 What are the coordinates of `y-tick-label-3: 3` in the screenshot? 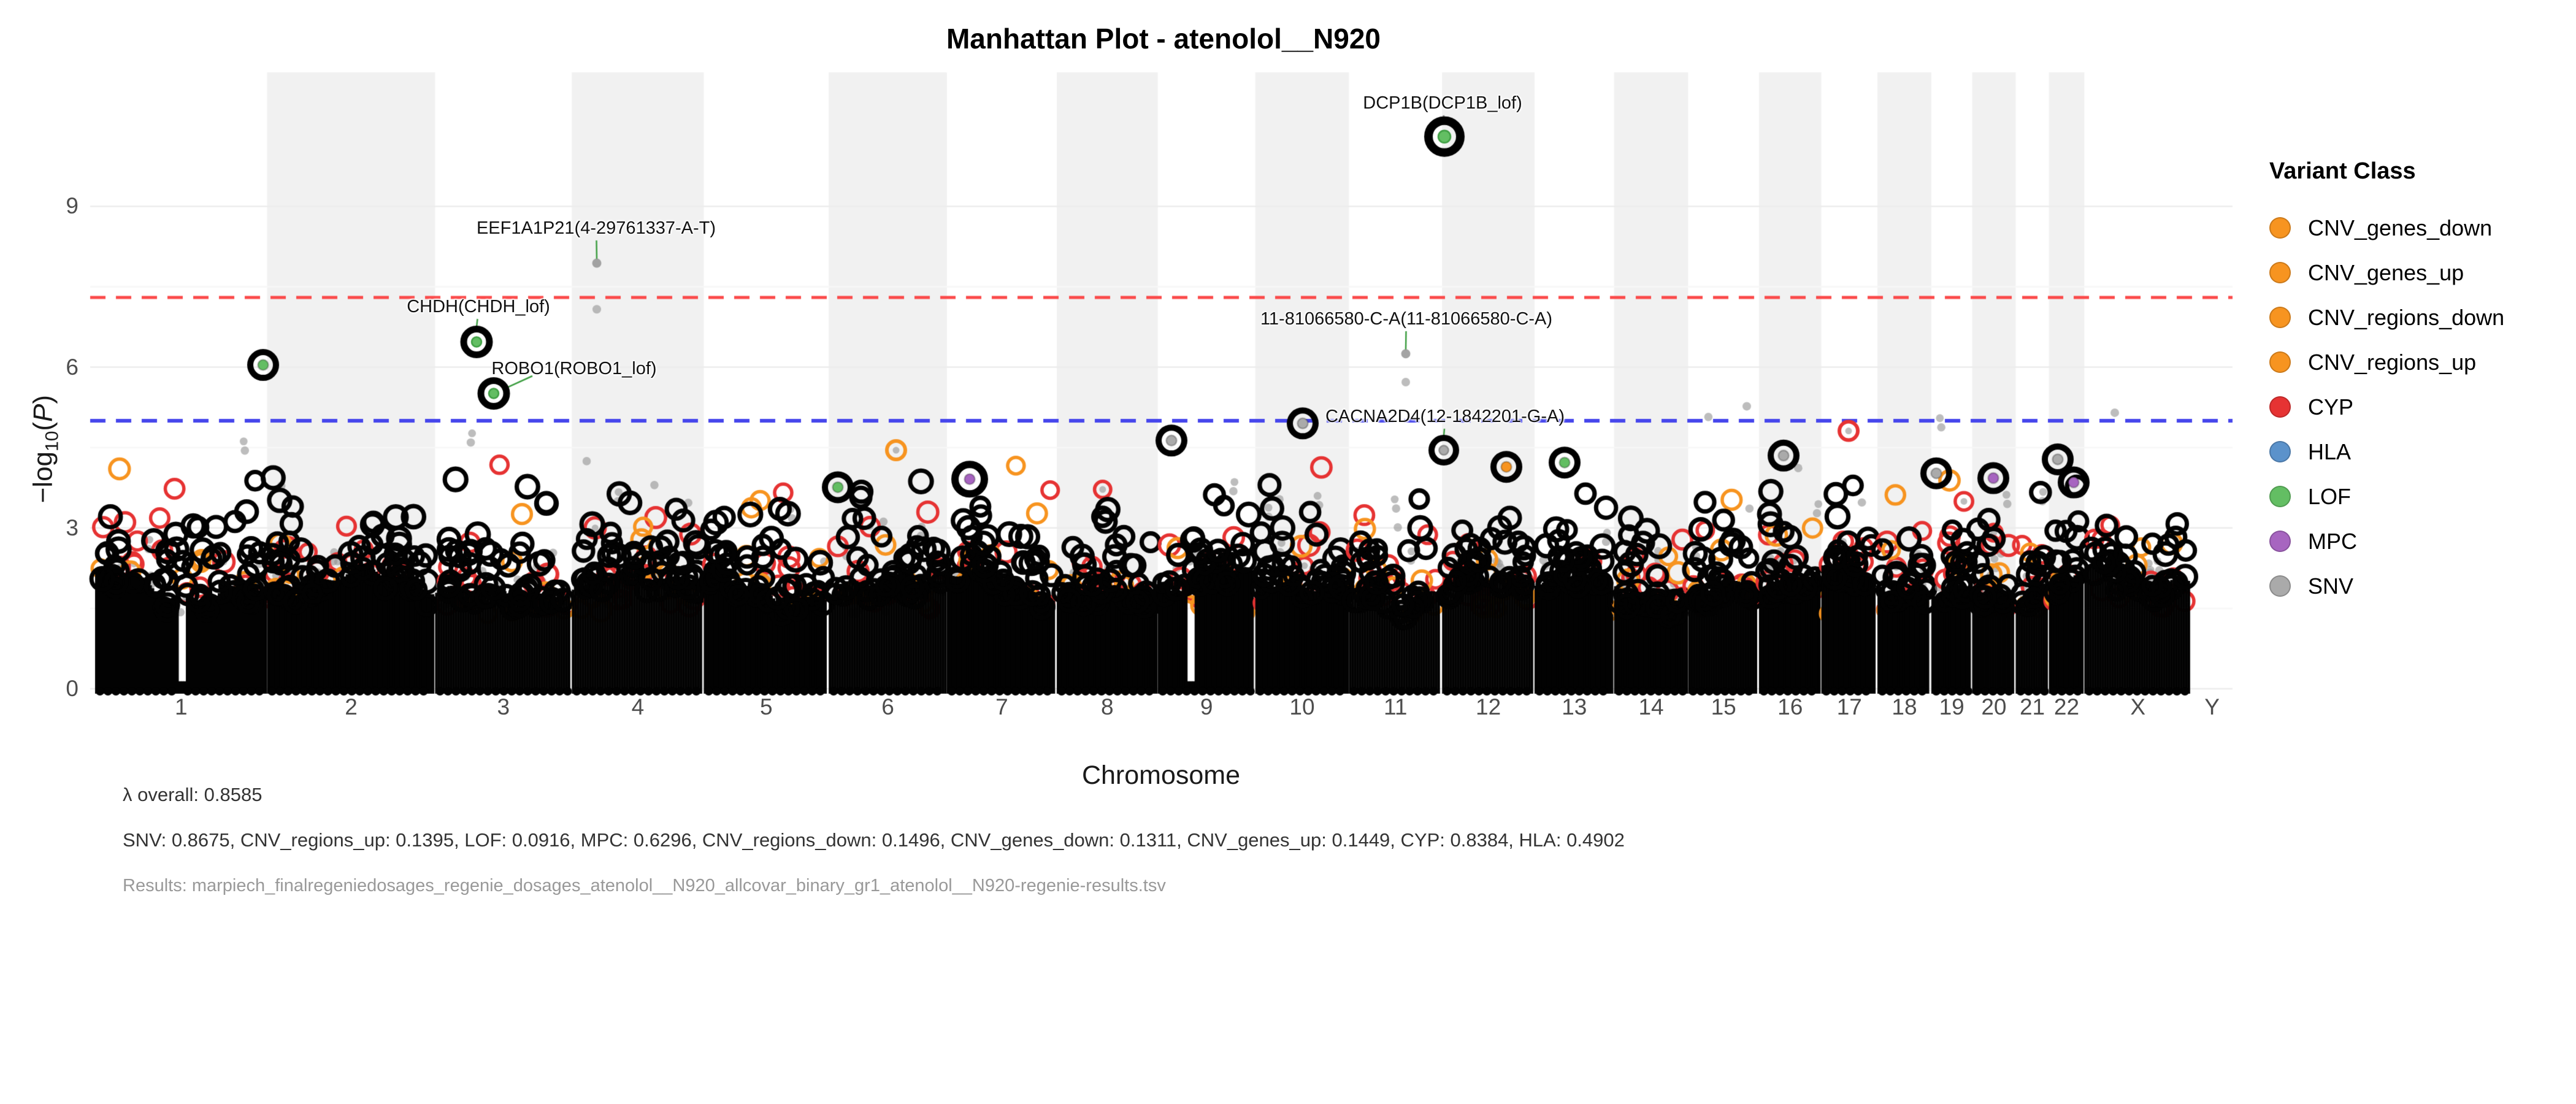 It's located at (72, 527).